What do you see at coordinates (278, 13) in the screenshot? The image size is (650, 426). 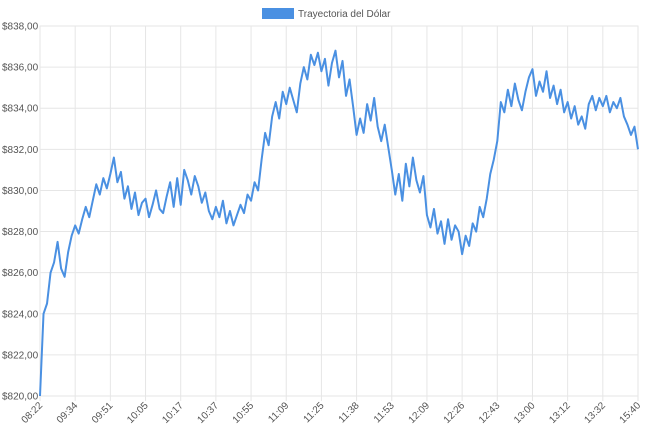 I see `legend-swatch` at bounding box center [278, 13].